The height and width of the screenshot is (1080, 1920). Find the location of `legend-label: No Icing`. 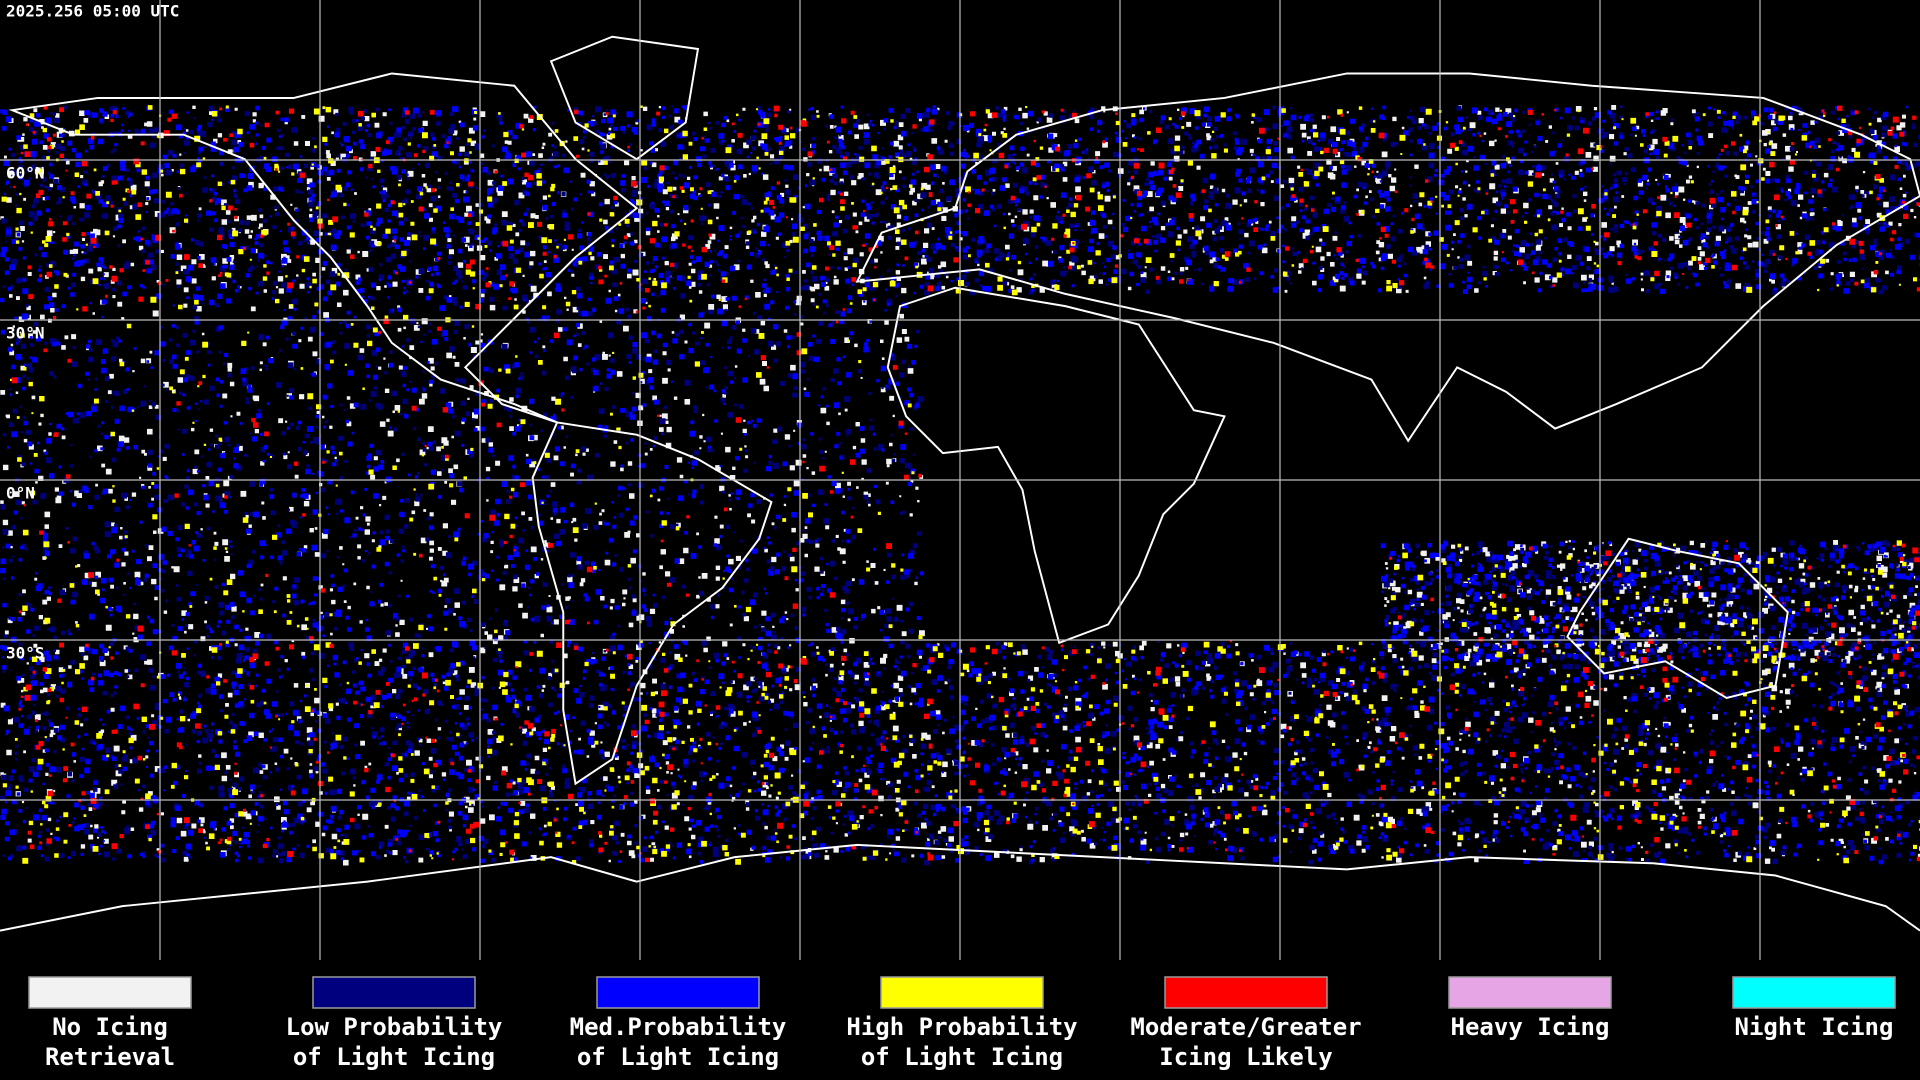

legend-label: No Icing is located at coordinates (110, 1027).